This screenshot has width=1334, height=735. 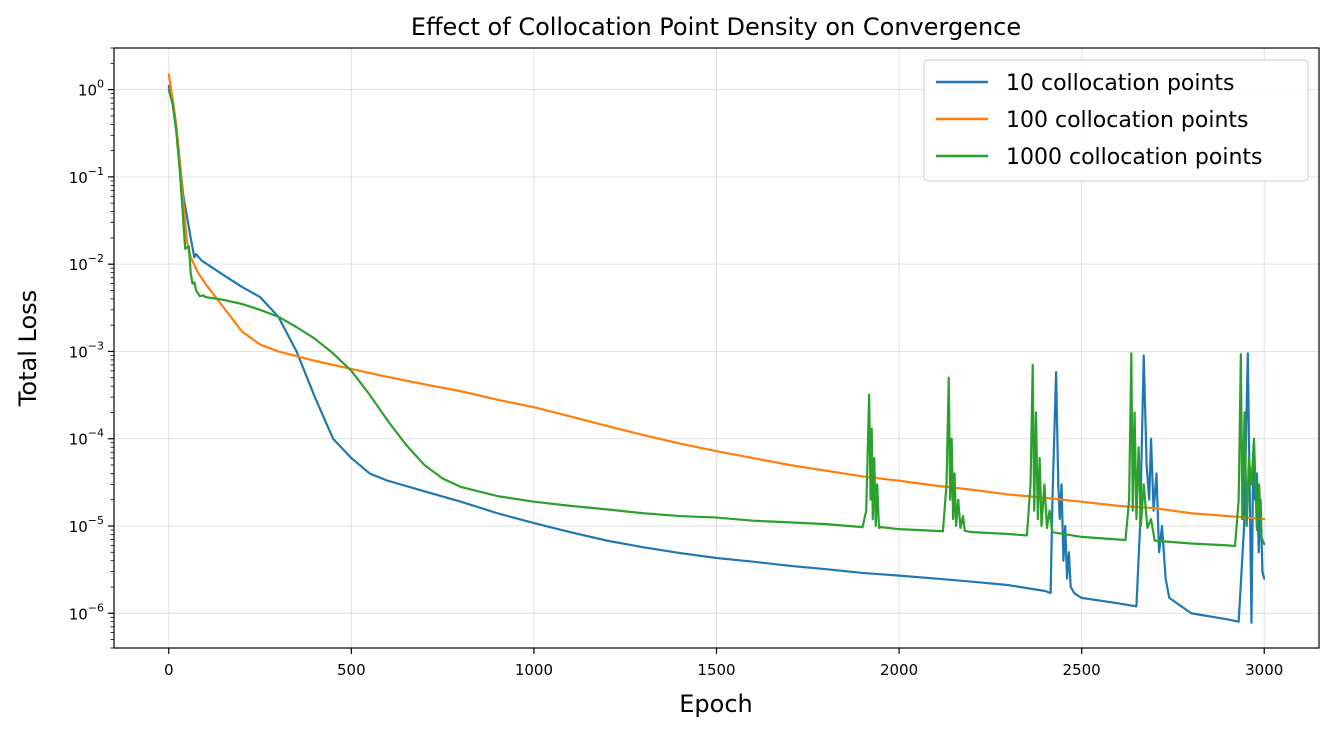 What do you see at coordinates (100, 84) in the screenshot?
I see `y-tick-exponent: 0` at bounding box center [100, 84].